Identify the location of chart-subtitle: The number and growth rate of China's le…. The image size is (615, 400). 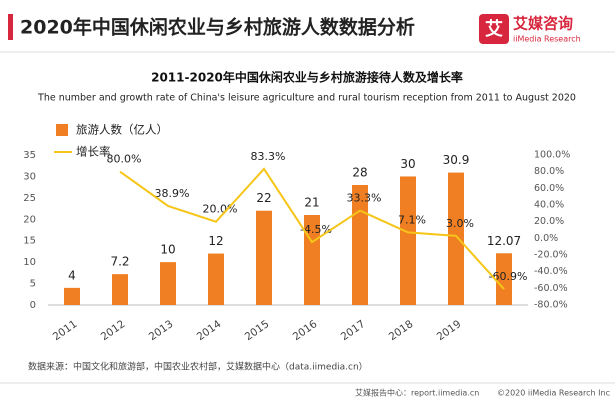
(306, 98).